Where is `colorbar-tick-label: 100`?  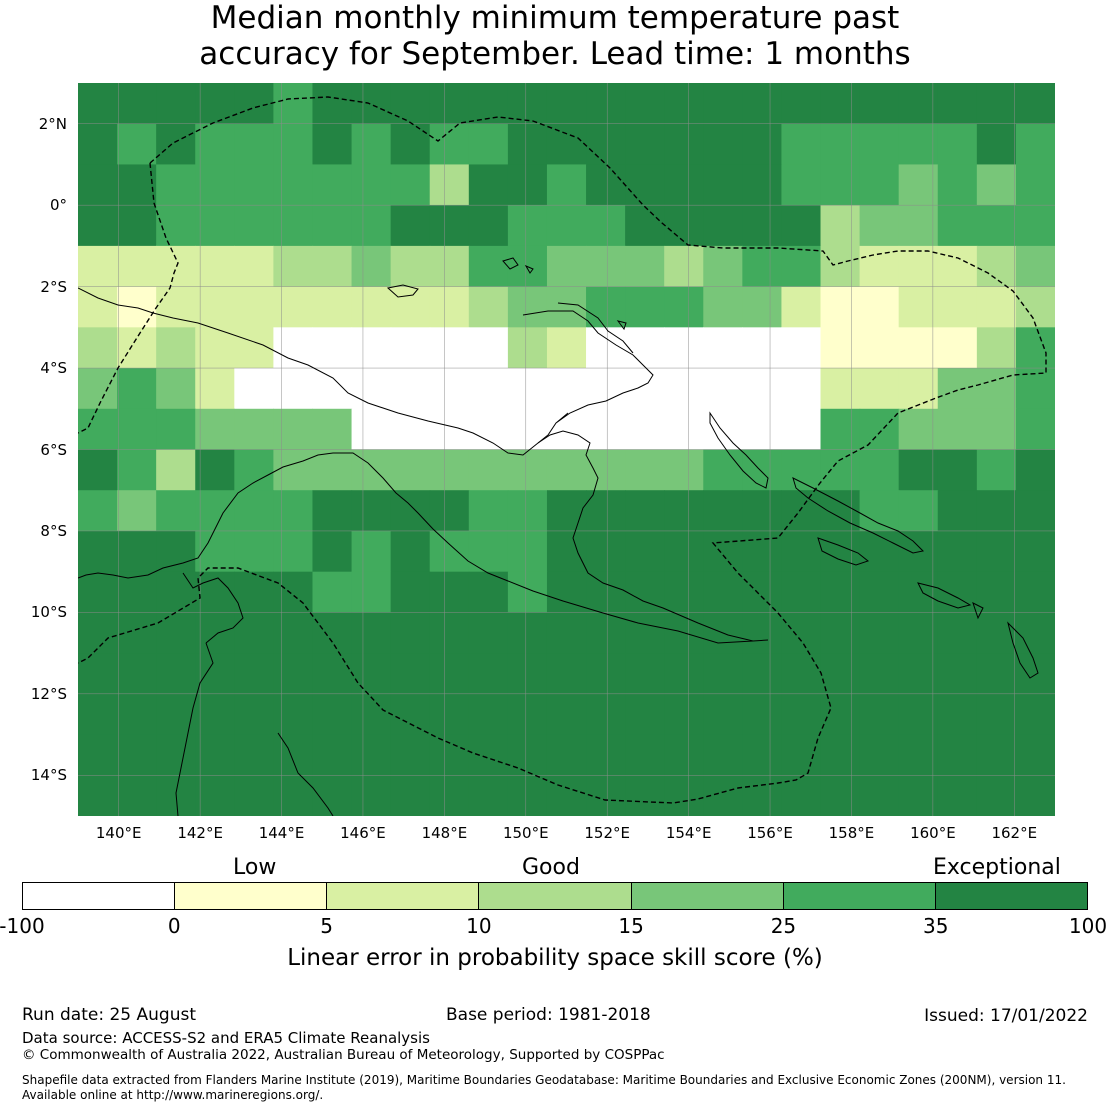 colorbar-tick-label: 100 is located at coordinates (1088, 926).